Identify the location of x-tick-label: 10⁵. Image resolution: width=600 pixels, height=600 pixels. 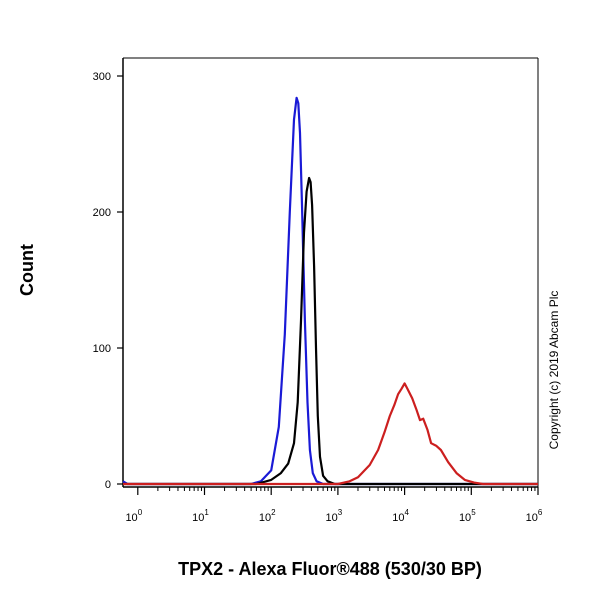
(467, 516).